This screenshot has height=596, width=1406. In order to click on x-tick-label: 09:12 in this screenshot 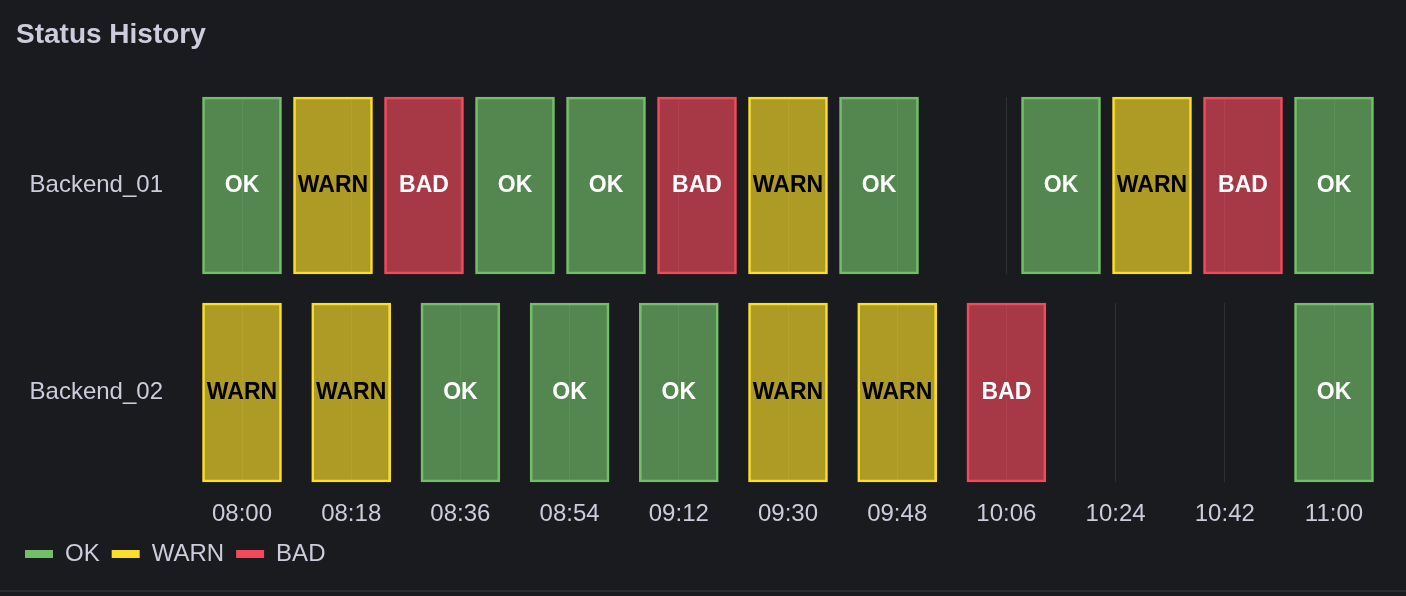, I will do `click(678, 513)`.